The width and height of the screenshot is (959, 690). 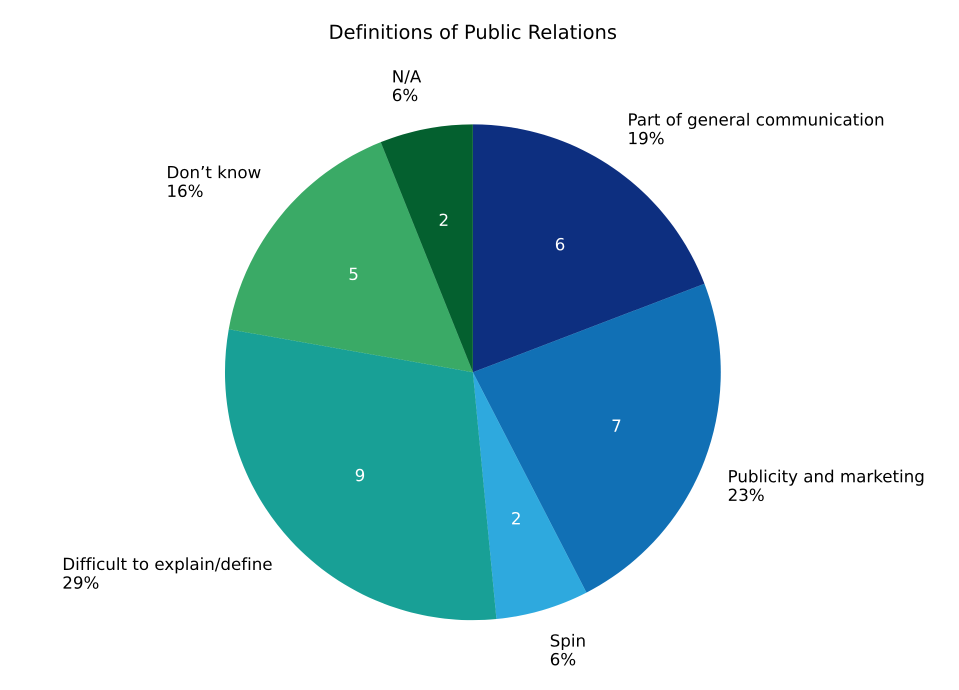 What do you see at coordinates (185, 191) in the screenshot?
I see `data-label: 16%` at bounding box center [185, 191].